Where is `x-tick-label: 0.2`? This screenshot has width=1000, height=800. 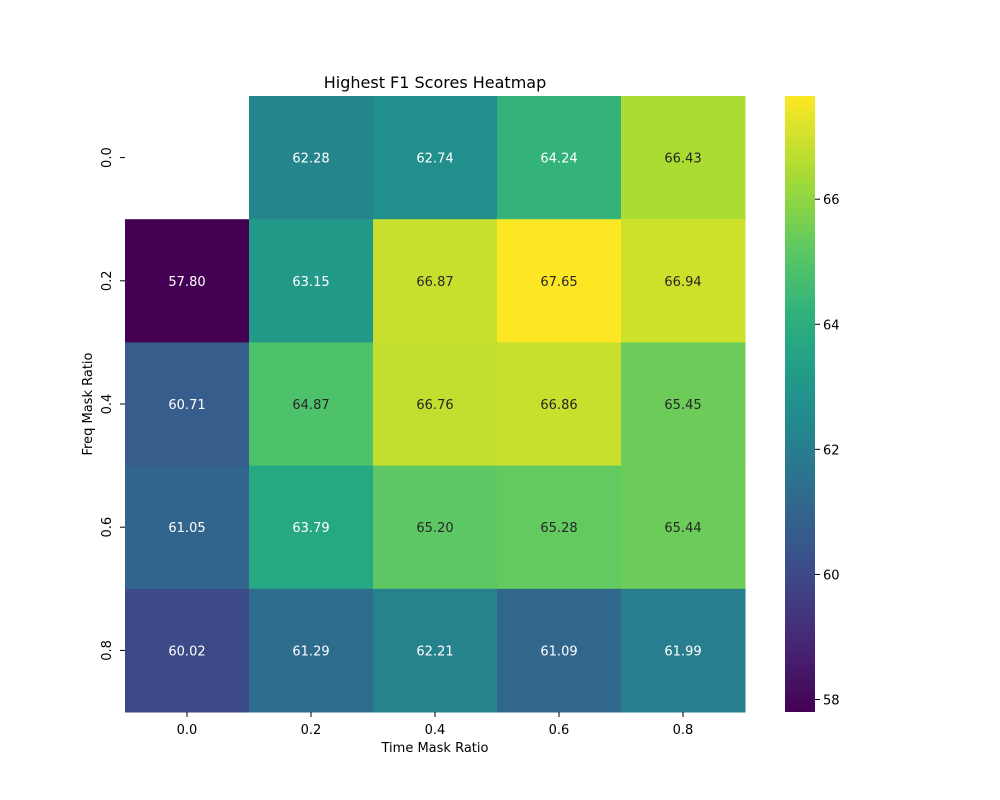 x-tick-label: 0.2 is located at coordinates (311, 730).